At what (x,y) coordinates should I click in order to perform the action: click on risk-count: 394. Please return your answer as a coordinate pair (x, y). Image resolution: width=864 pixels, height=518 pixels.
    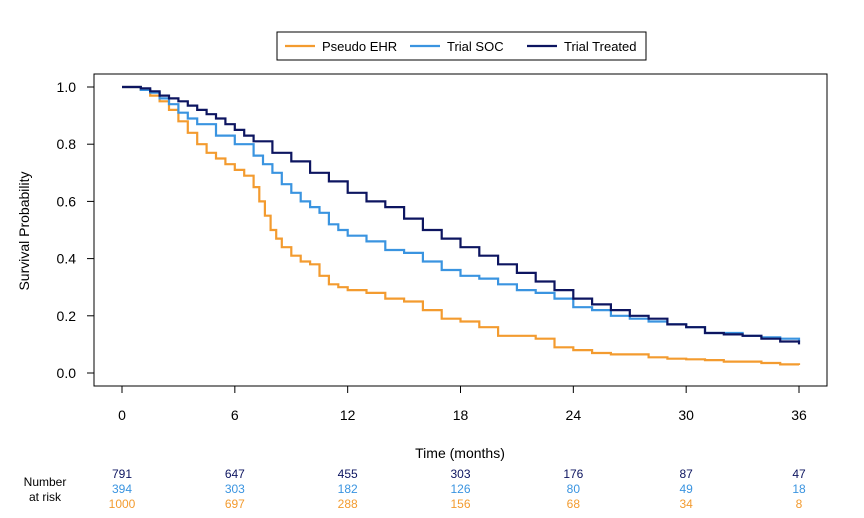
    Looking at the image, I should click on (122, 489).